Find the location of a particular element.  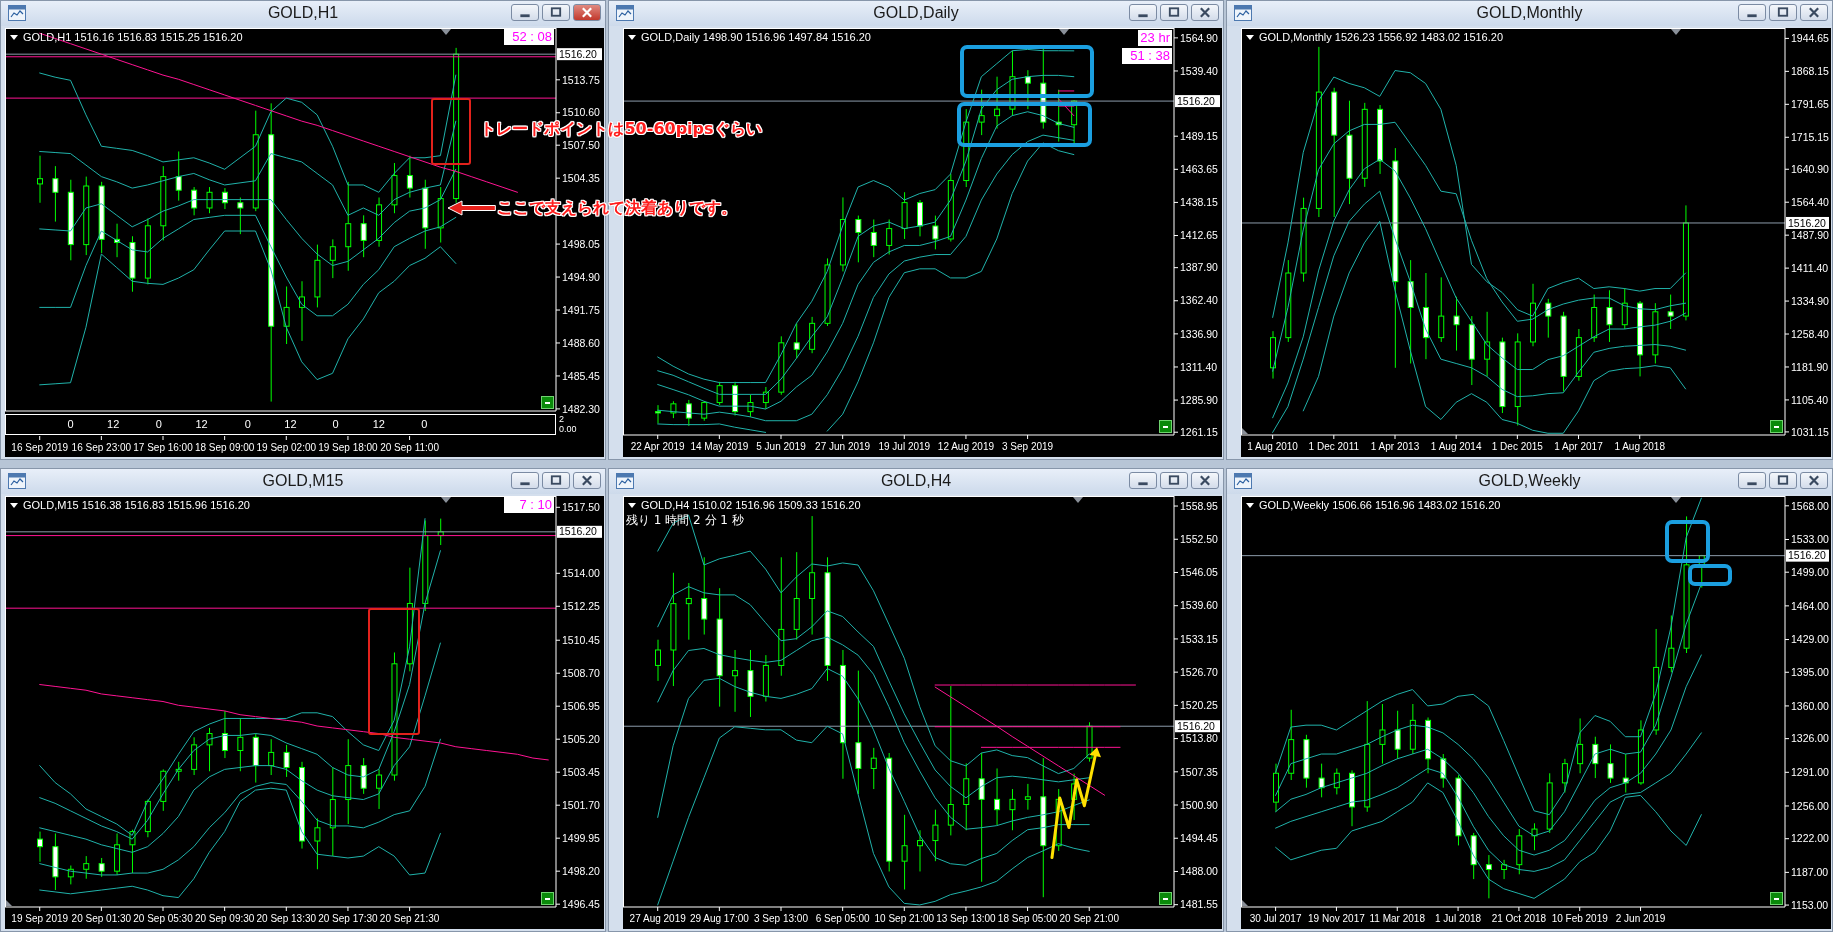

y-tick-label: 1336.90 is located at coordinates (1199, 333).